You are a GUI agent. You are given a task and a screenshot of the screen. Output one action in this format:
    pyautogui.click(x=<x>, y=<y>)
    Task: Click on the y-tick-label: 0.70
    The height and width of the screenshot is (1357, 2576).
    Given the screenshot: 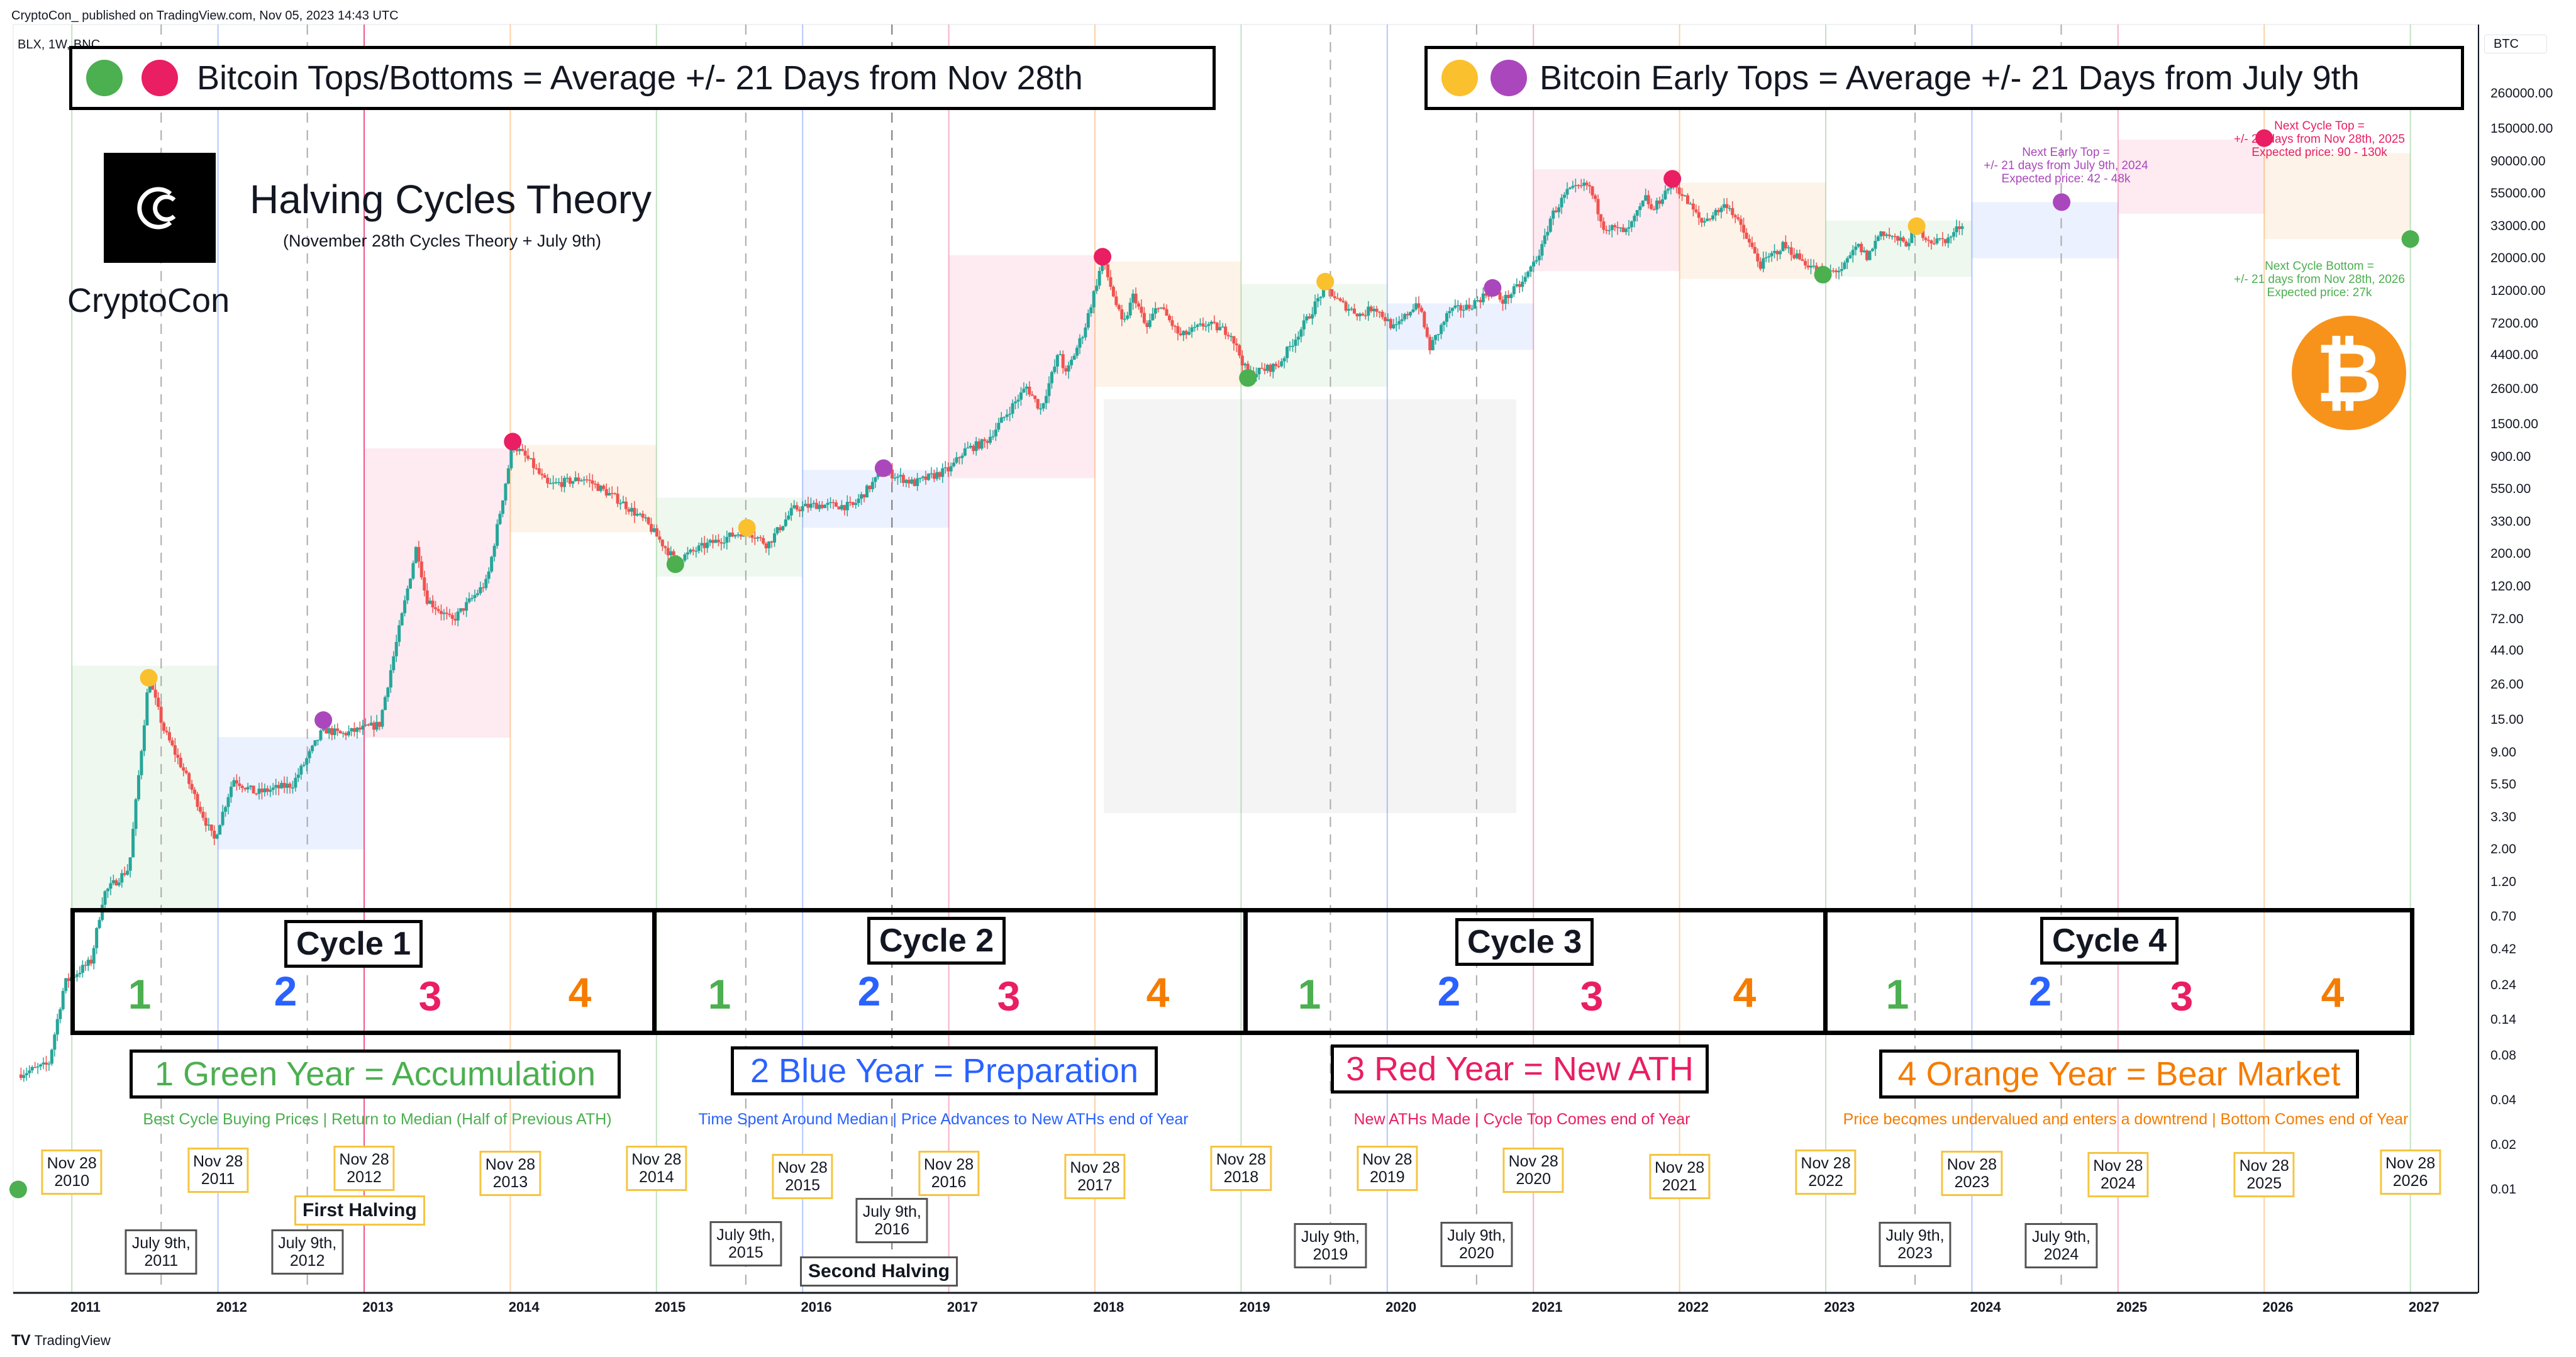 What is the action you would take?
    pyautogui.click(x=2503, y=916)
    